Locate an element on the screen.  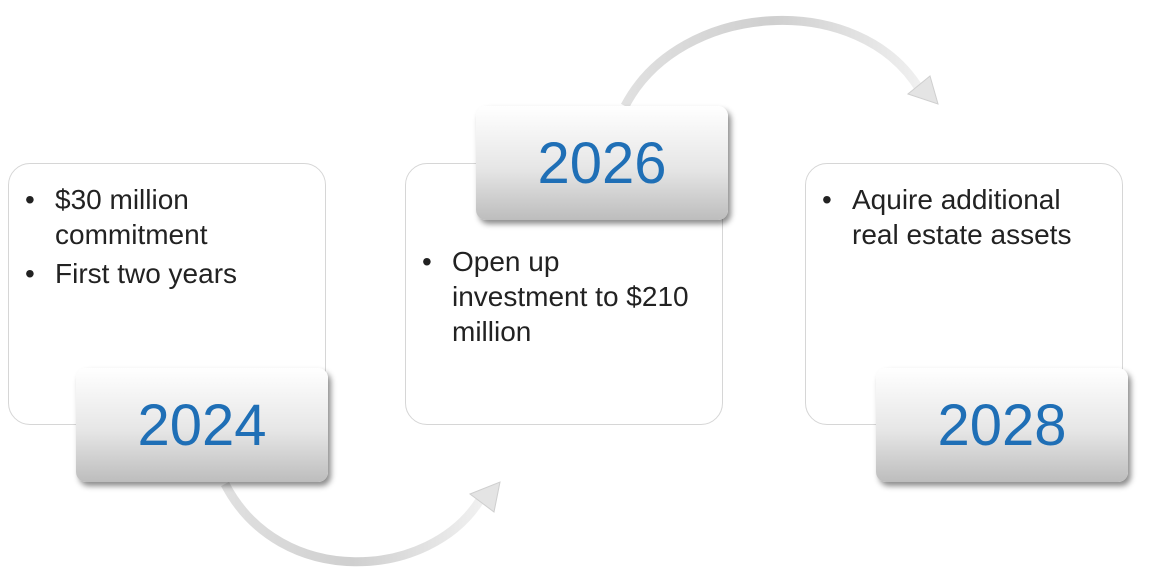
year-box: 2024 is located at coordinates (202, 425).